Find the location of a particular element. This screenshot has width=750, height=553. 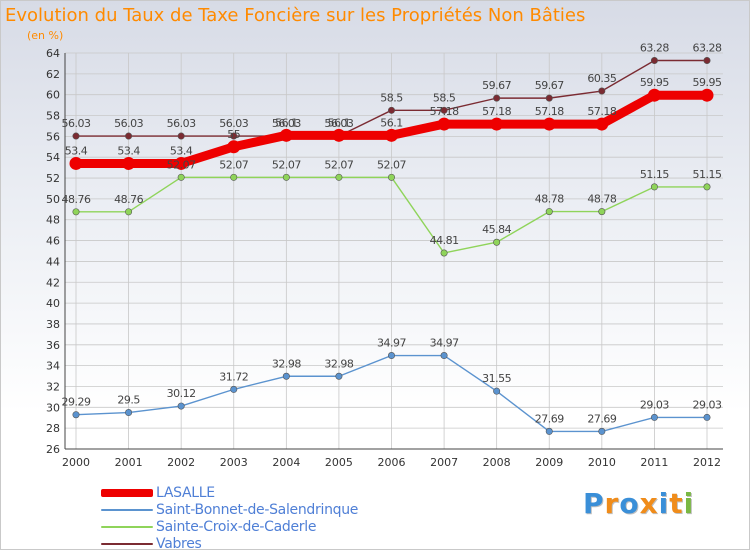

data-label: 31.72 is located at coordinates (233, 376).